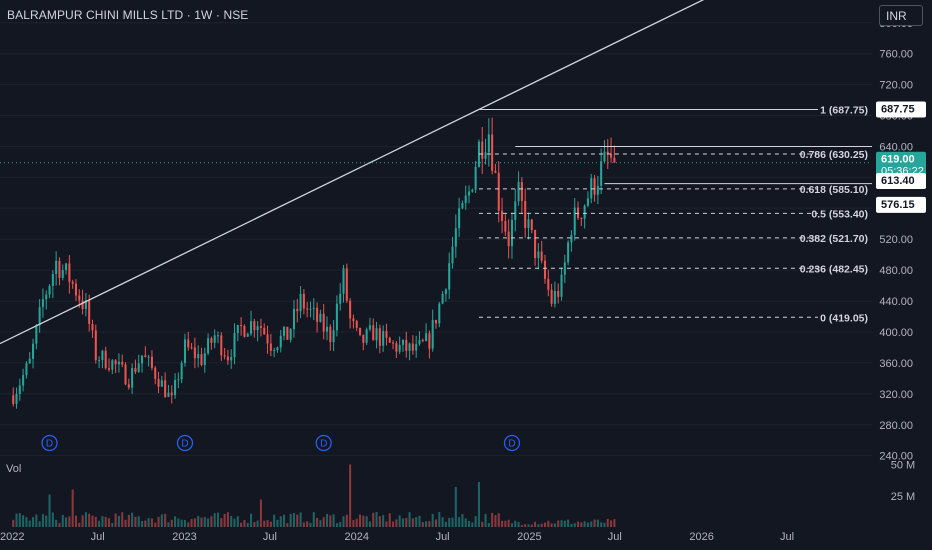  What do you see at coordinates (896, 457) in the screenshot?
I see `price-tick-label: 240.00` at bounding box center [896, 457].